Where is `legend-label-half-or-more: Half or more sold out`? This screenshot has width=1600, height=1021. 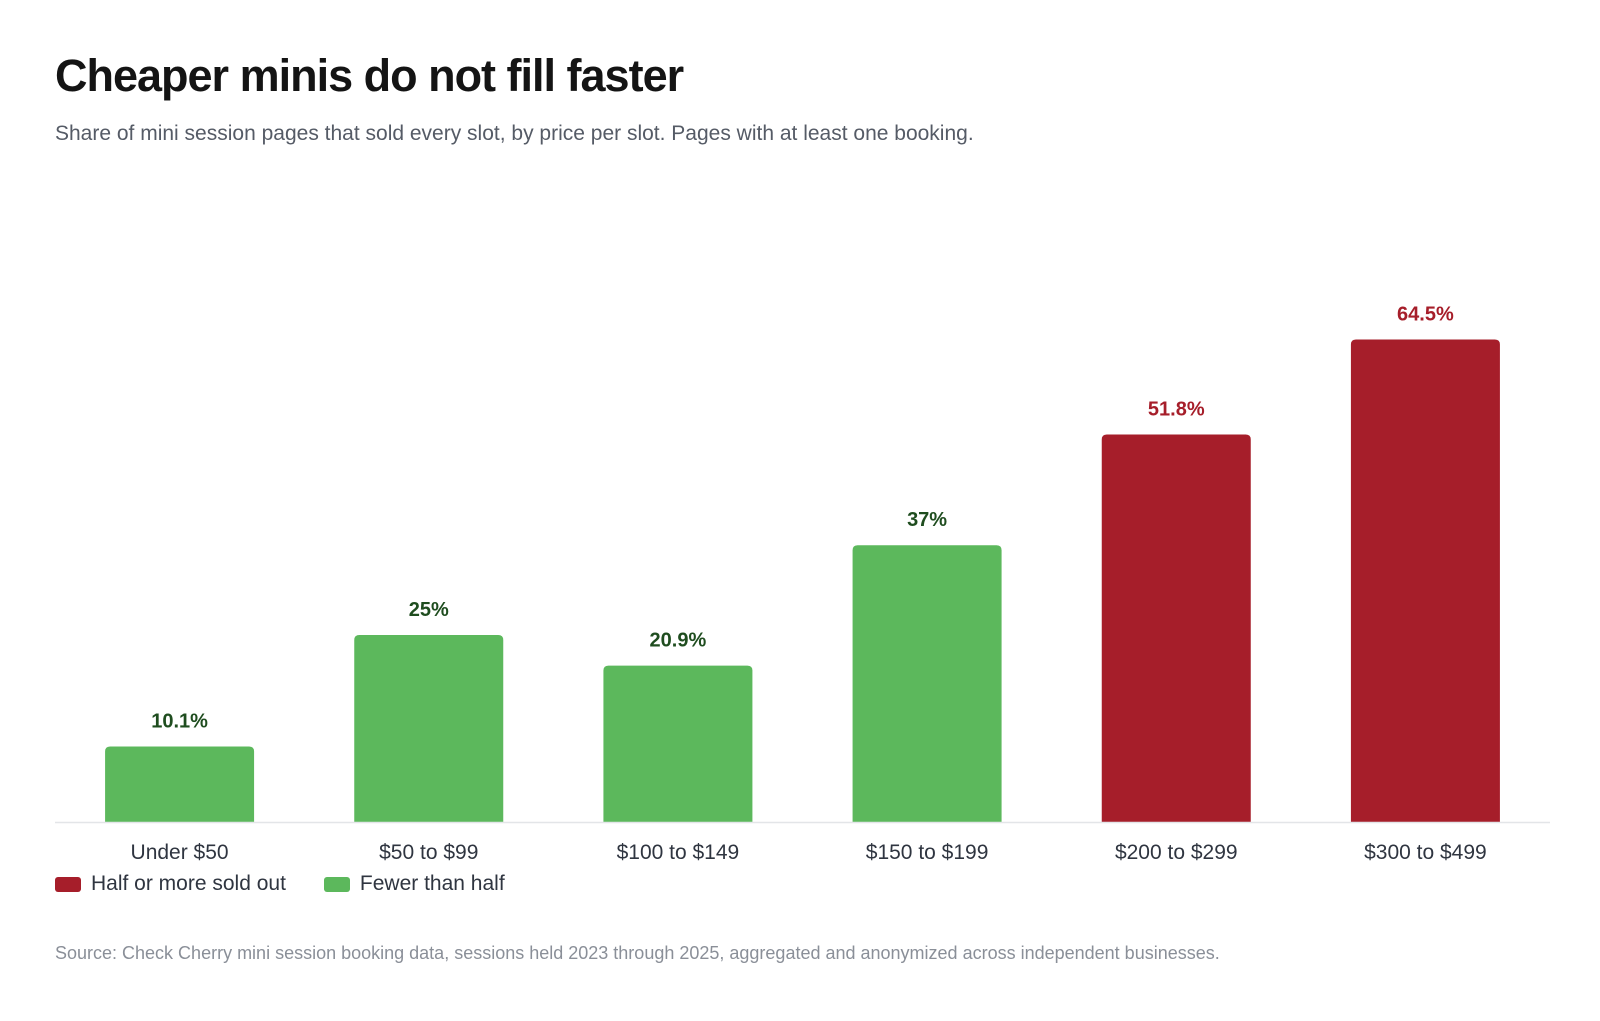
legend-label-half-or-more: Half or more sold out is located at coordinates (188, 883).